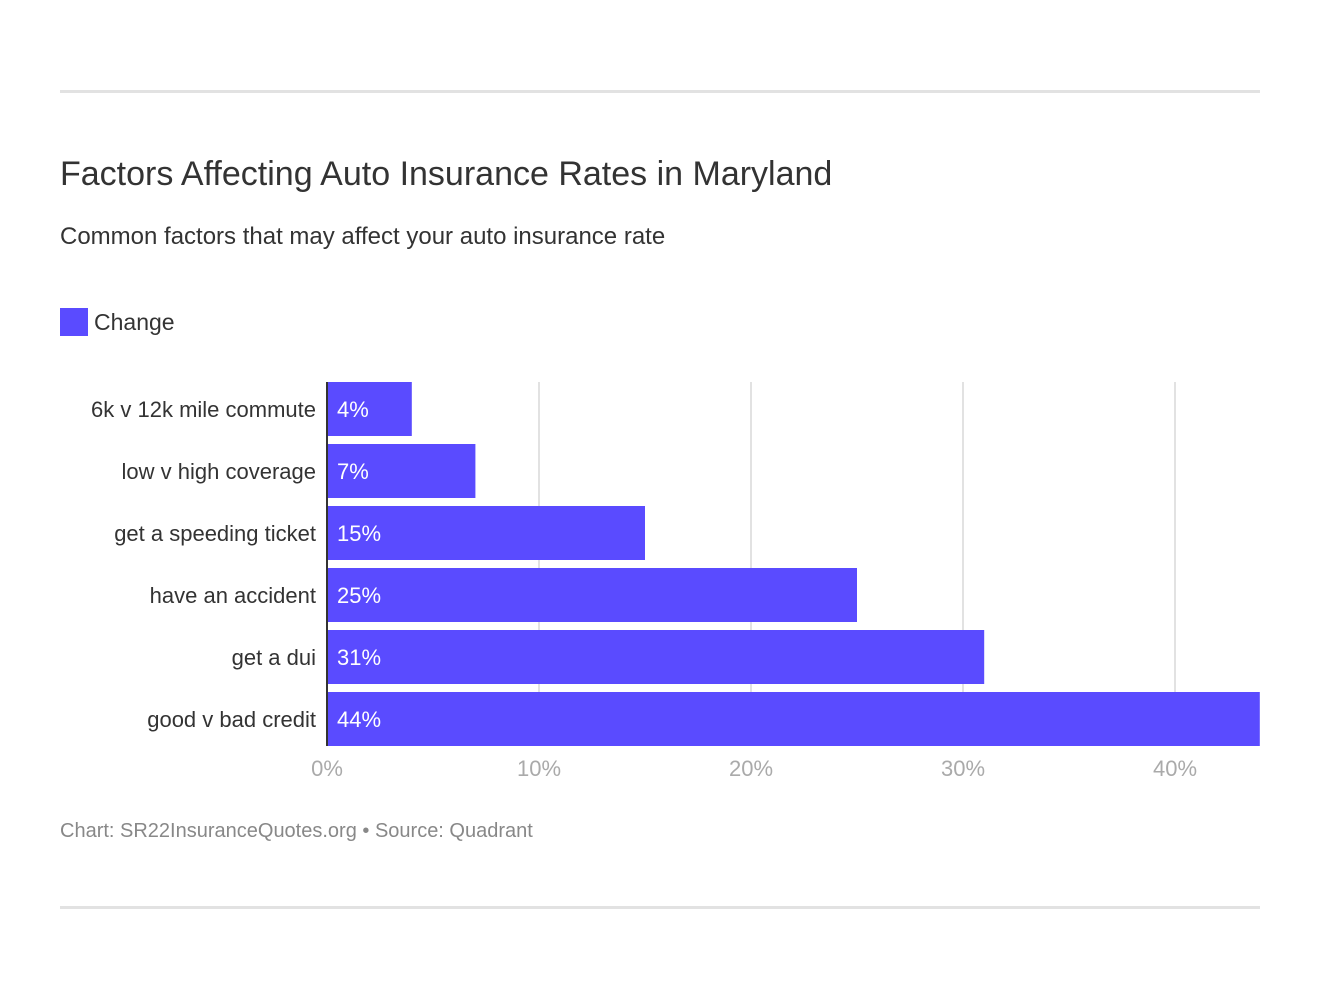 The height and width of the screenshot is (990, 1320). What do you see at coordinates (963, 768) in the screenshot?
I see `x-tick-label: 30%` at bounding box center [963, 768].